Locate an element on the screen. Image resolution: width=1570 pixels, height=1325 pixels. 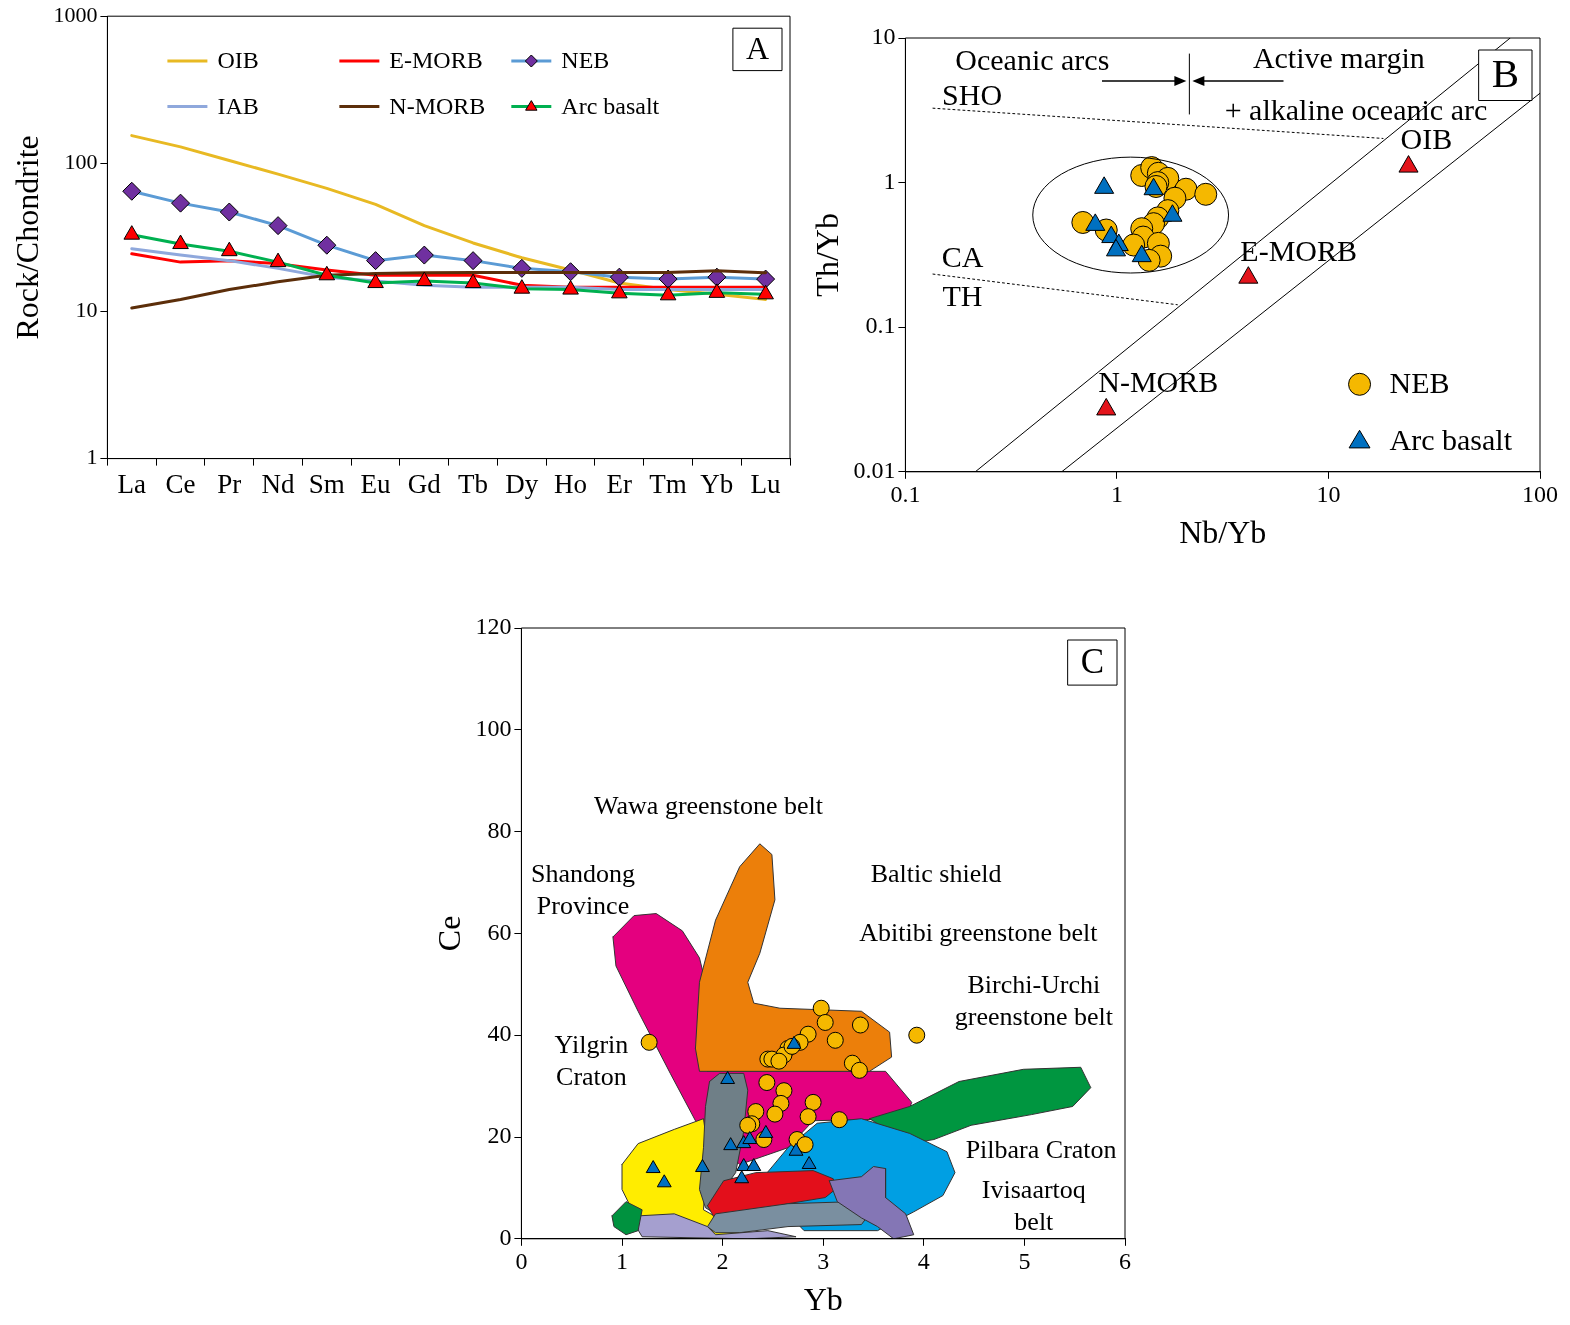
y-tick-label: 0 is located at coordinates (505, 1237).